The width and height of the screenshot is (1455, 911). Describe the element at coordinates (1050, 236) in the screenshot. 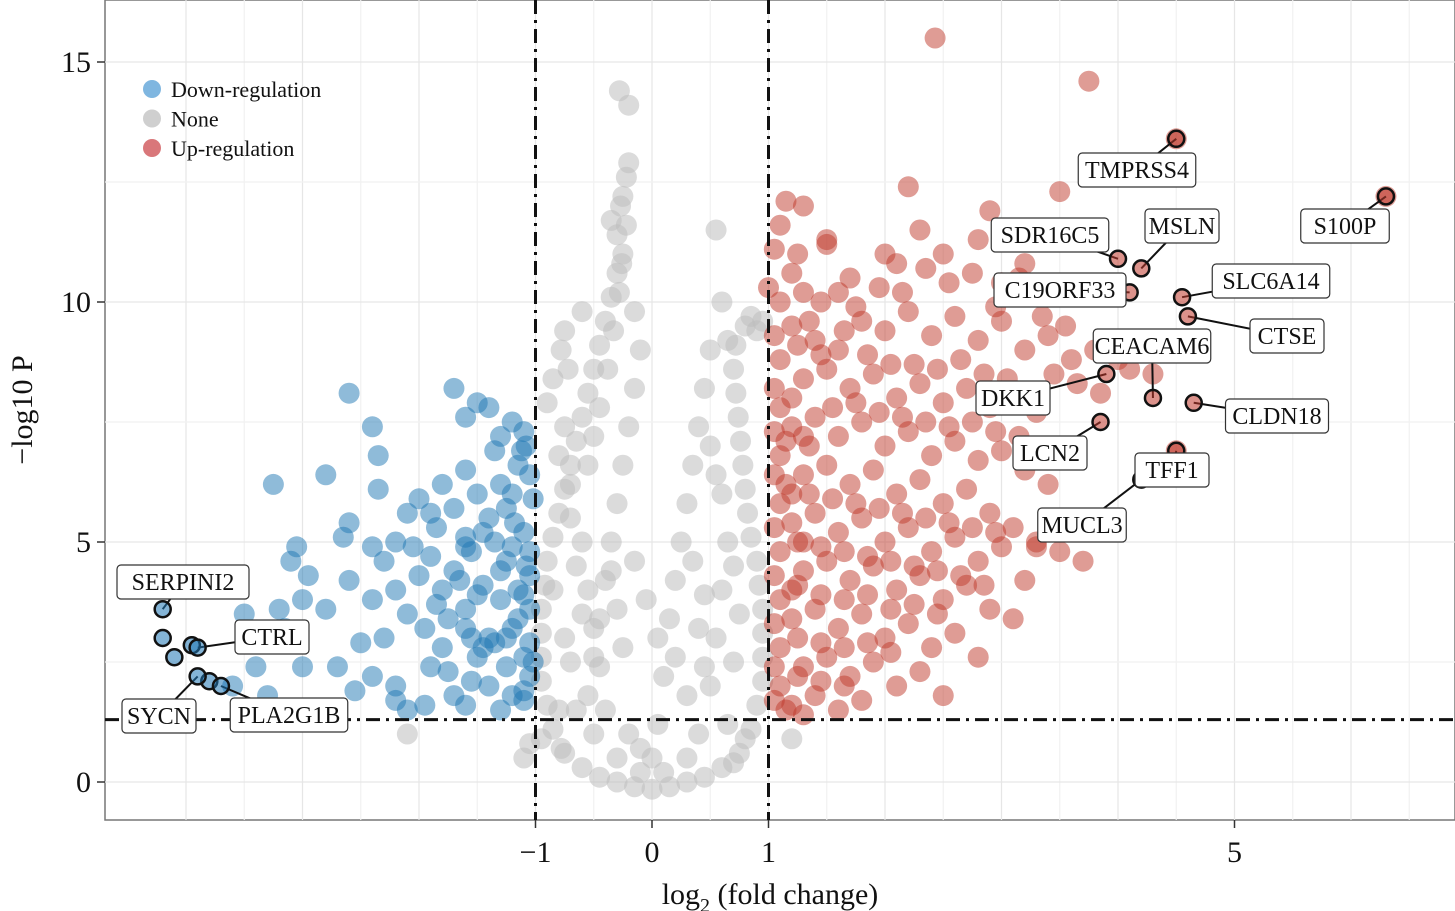

I see `gene-label: SDR16C5` at that location.